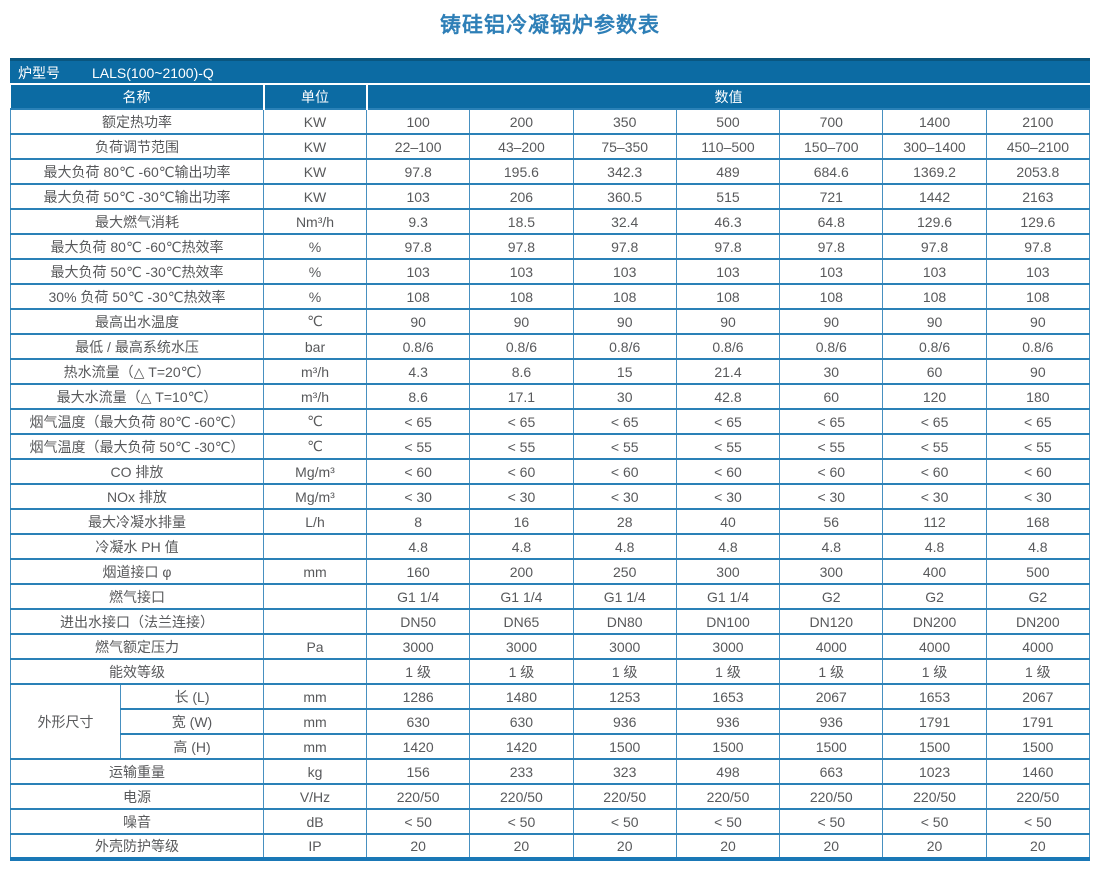  Describe the element at coordinates (1038, 596) in the screenshot. I see `value-cell: G2` at that location.